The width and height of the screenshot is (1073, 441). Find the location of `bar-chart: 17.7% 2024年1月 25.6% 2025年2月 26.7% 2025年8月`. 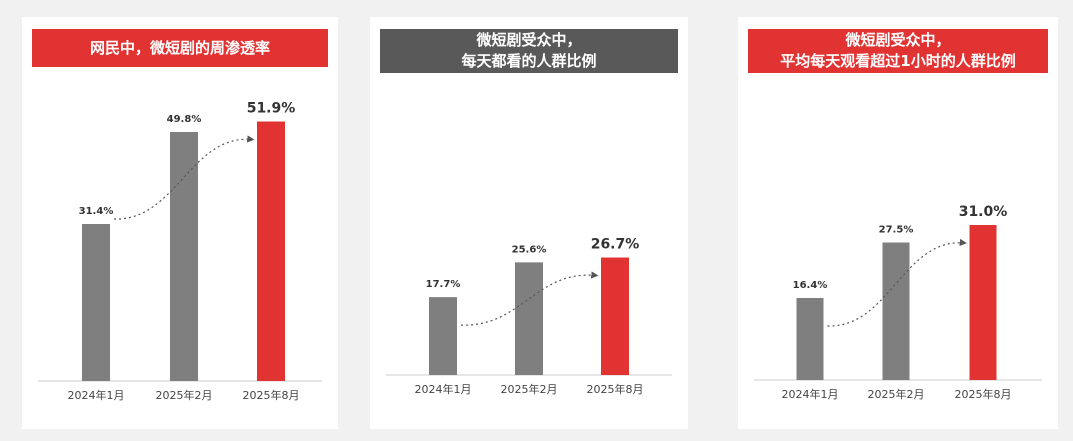

bar-chart: 17.7% 2024年1月 25.6% 2025年2月 26.7% 2025年8月 is located at coordinates (529, 316).